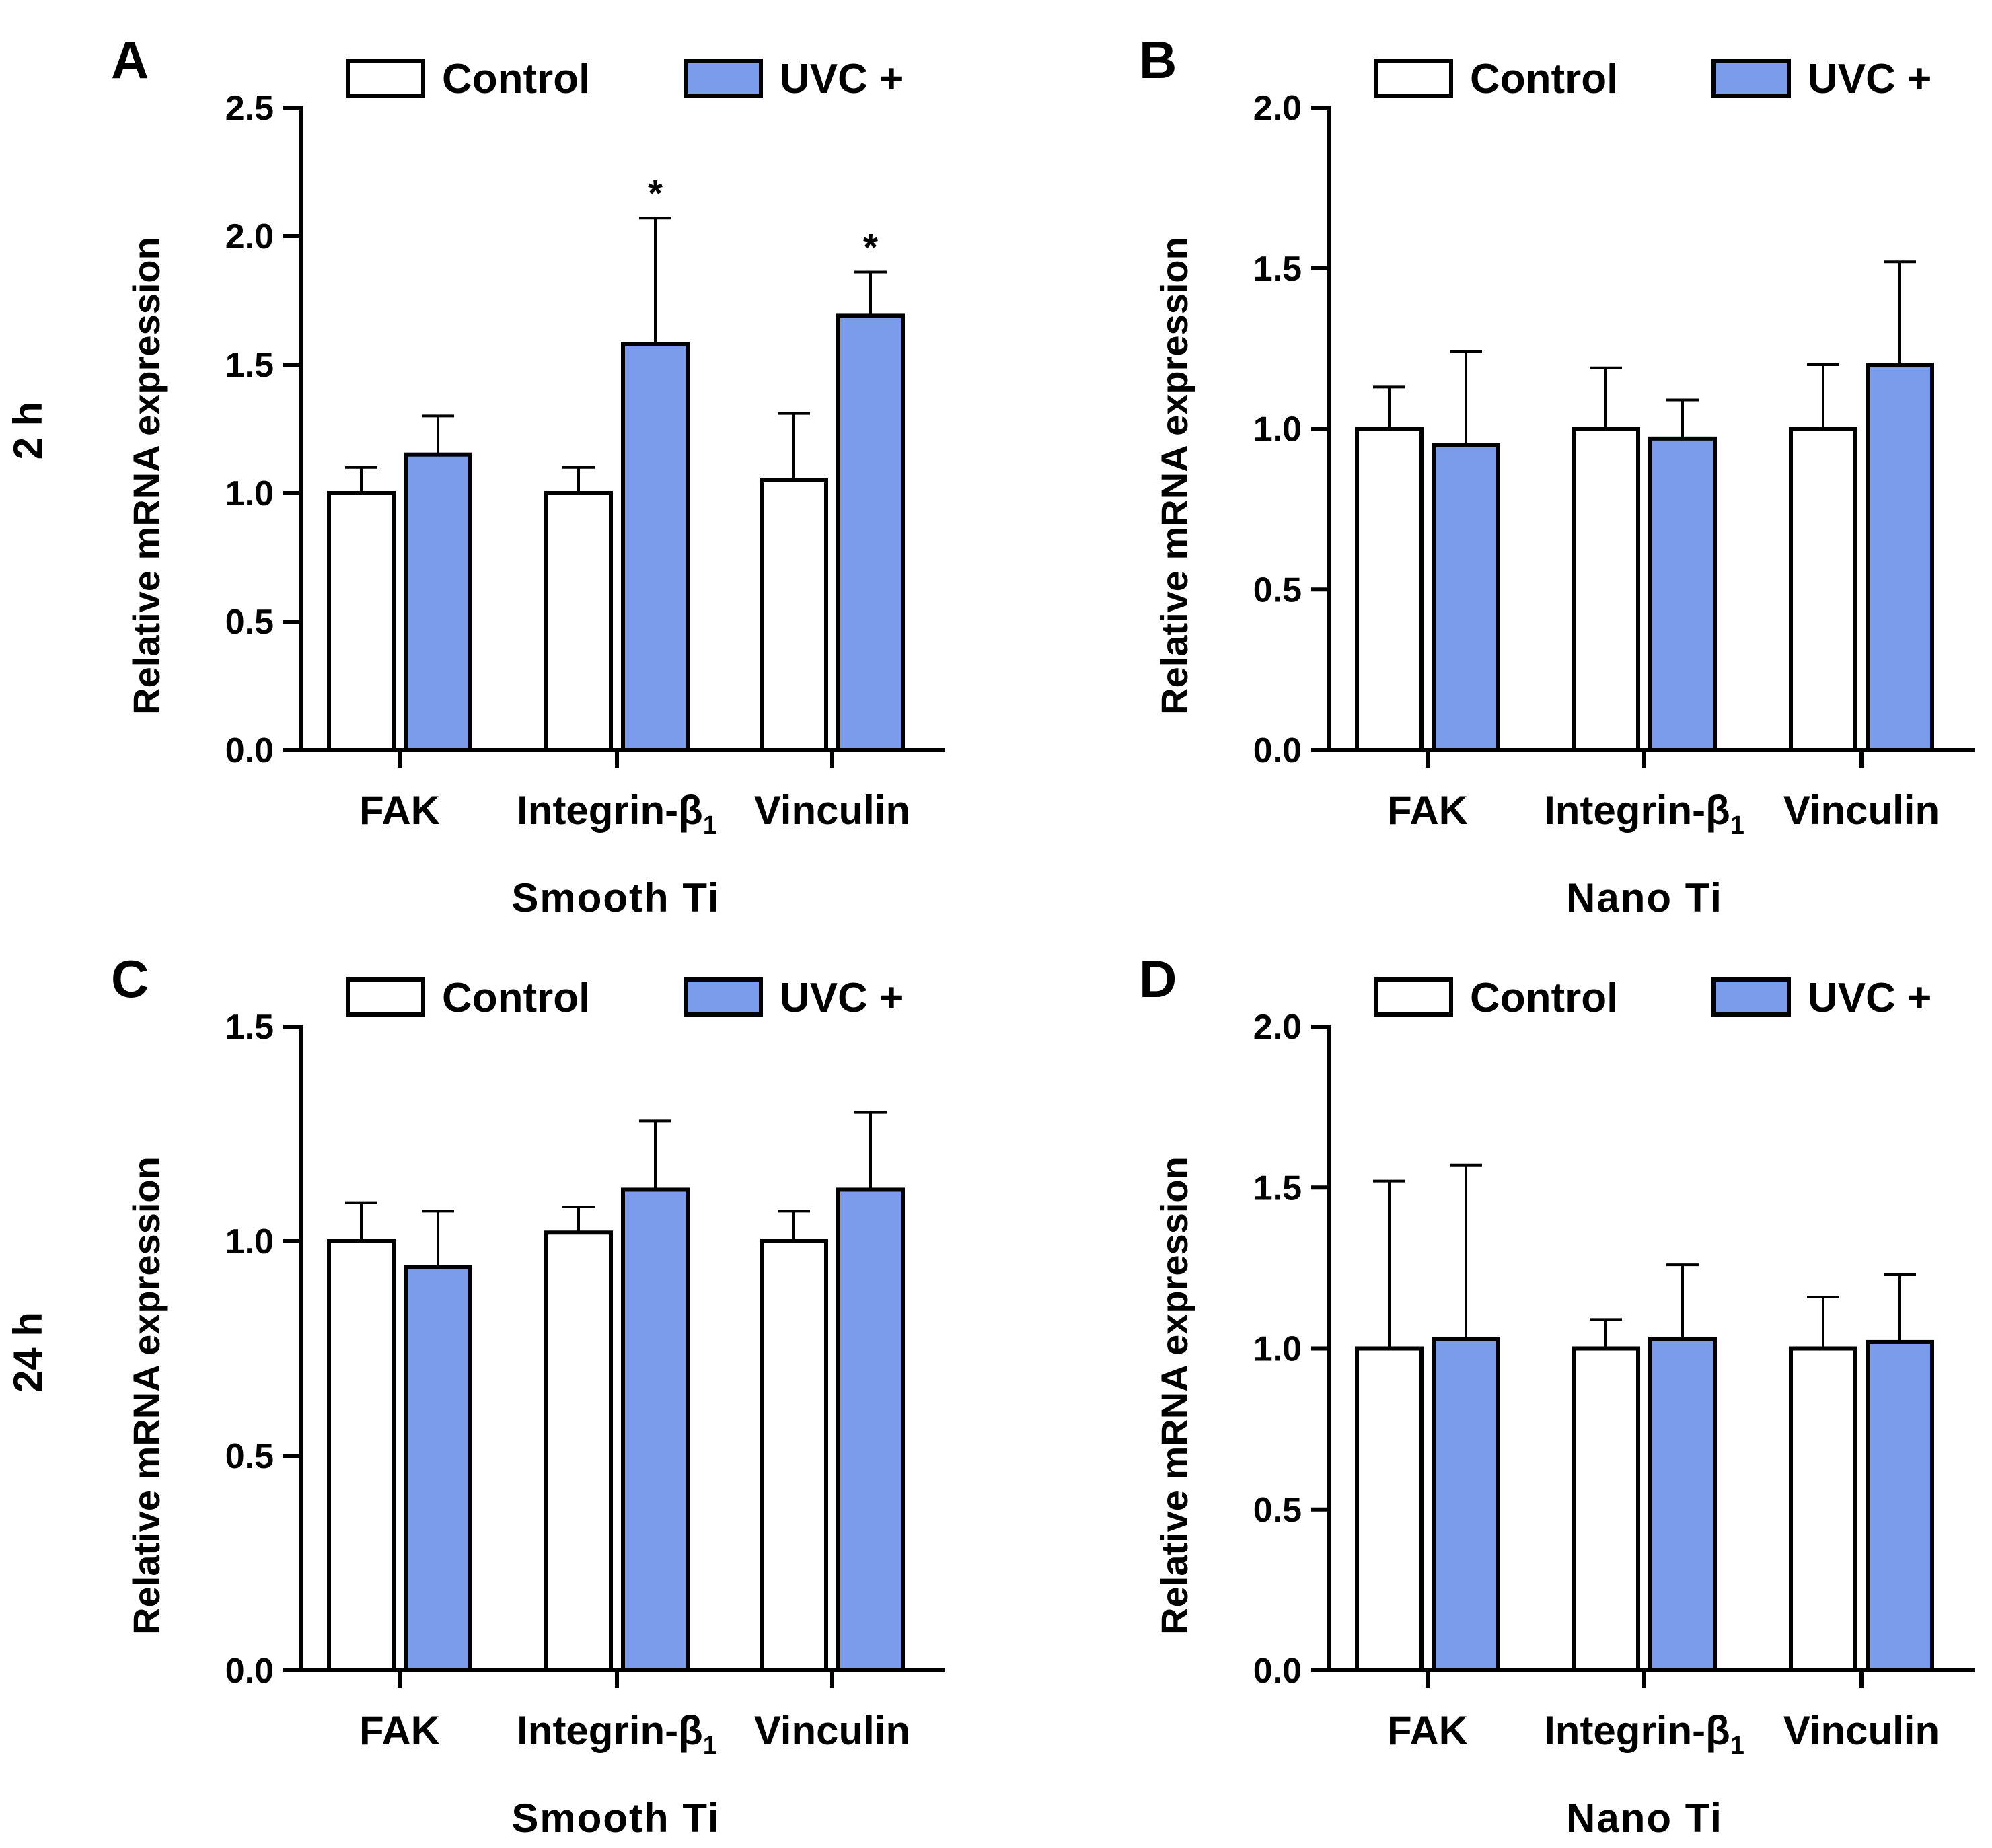  I want to click on y-tick-label: 2.5, so click(250, 108).